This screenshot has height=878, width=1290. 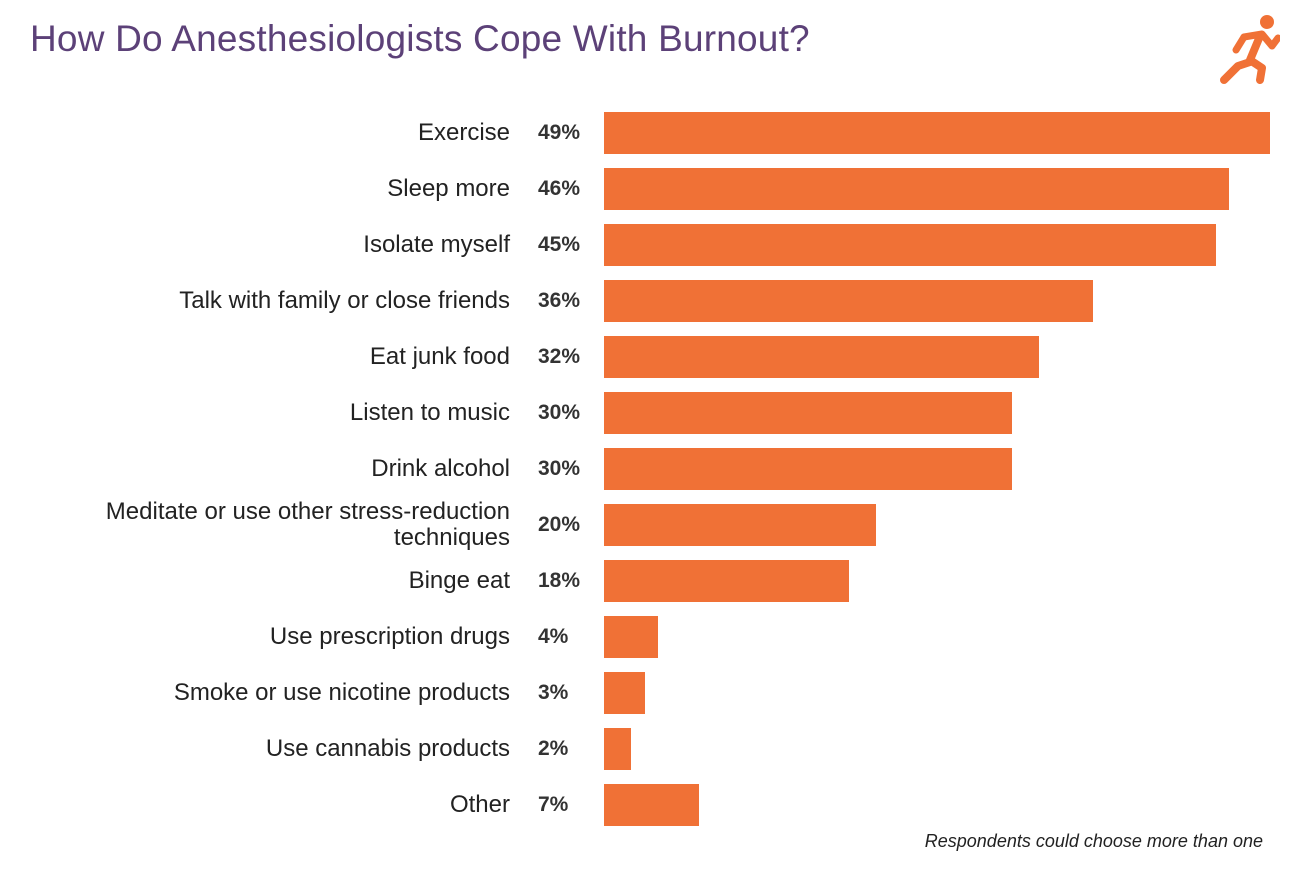 I want to click on category-label: Binge eat, so click(x=459, y=580).